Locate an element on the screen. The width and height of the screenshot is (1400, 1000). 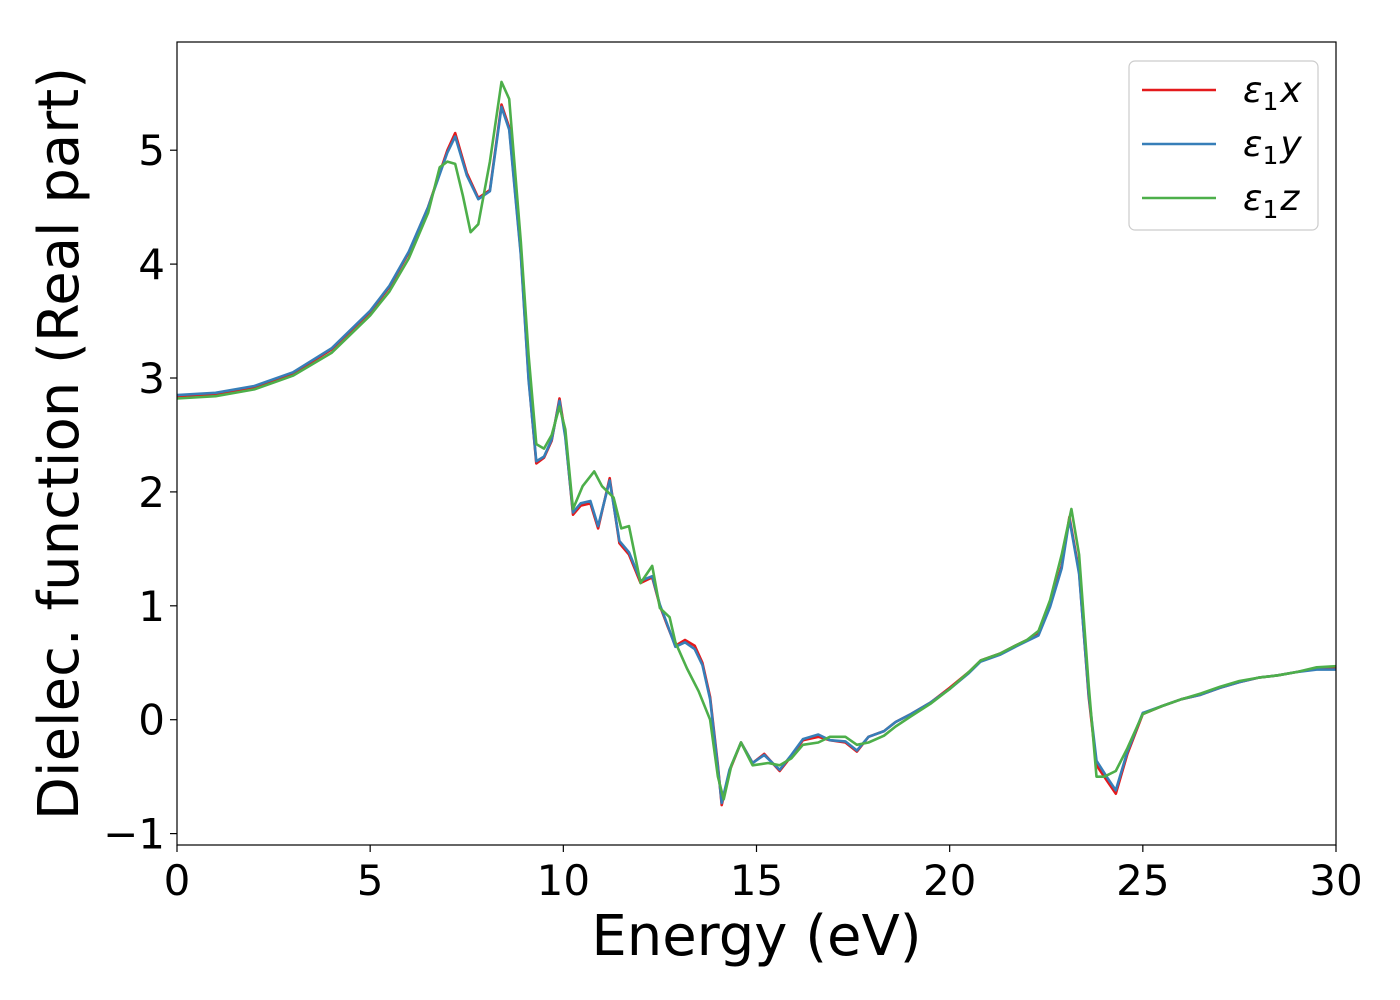
legend-label: ε1y is located at coordinates (1272, 147).